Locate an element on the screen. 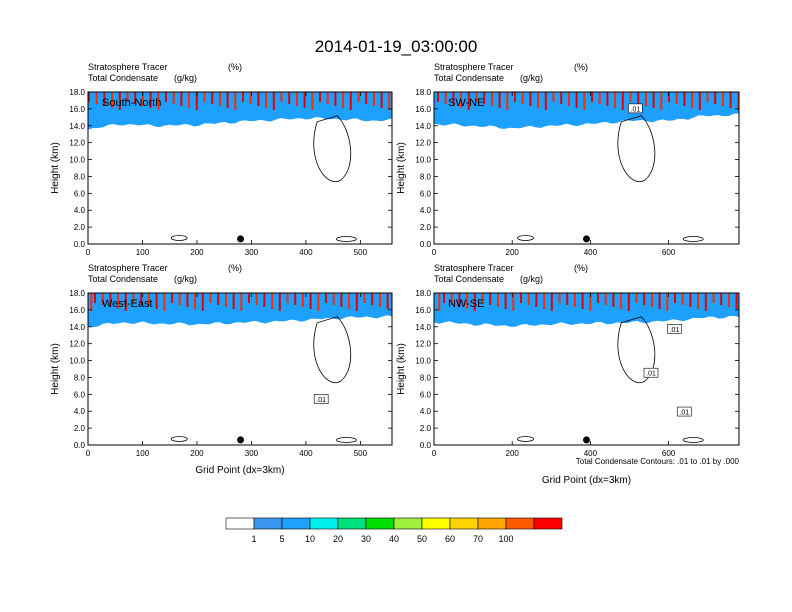 Image resolution: width=792 pixels, height=612 pixels. y-tick-label: 2.0 is located at coordinates (80, 428).